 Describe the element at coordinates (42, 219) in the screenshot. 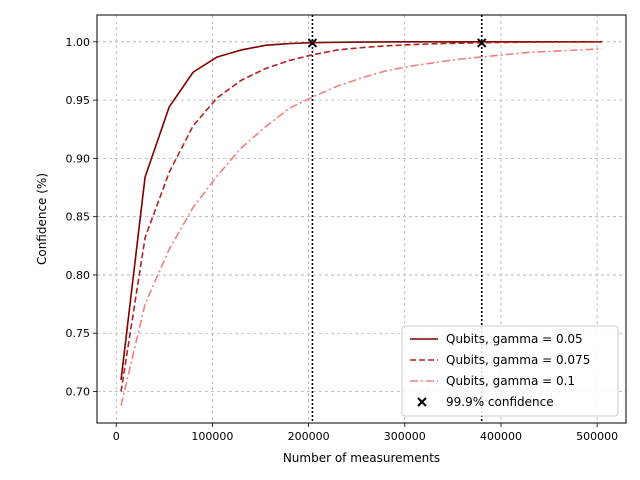

I see `y-axis-label: Confidence (%)` at that location.